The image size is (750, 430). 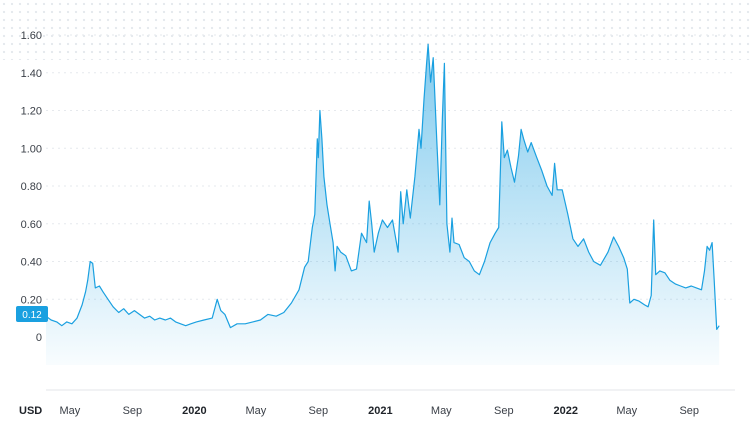 What do you see at coordinates (566, 411) in the screenshot?
I see `x-tick-label: 2022` at bounding box center [566, 411].